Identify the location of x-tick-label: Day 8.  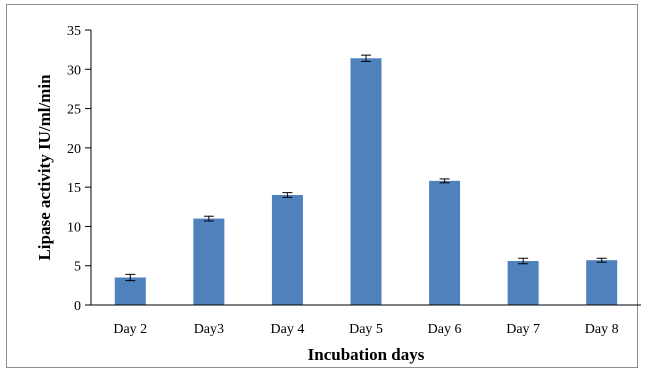
(602, 329).